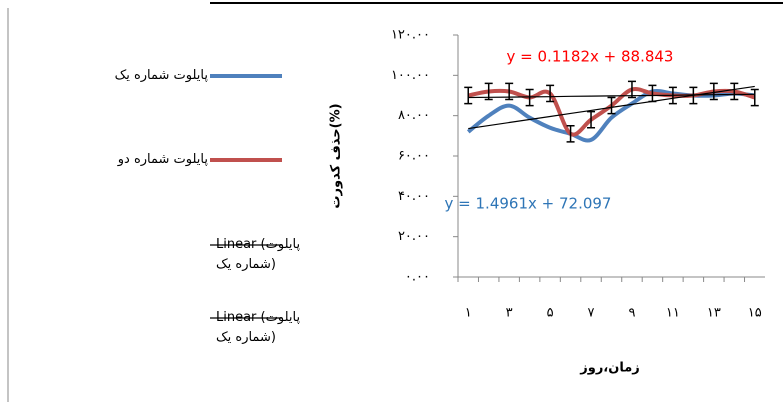 This screenshot has height=402, width=783. I want to click on x-tick-label: ۵, so click(550, 313).